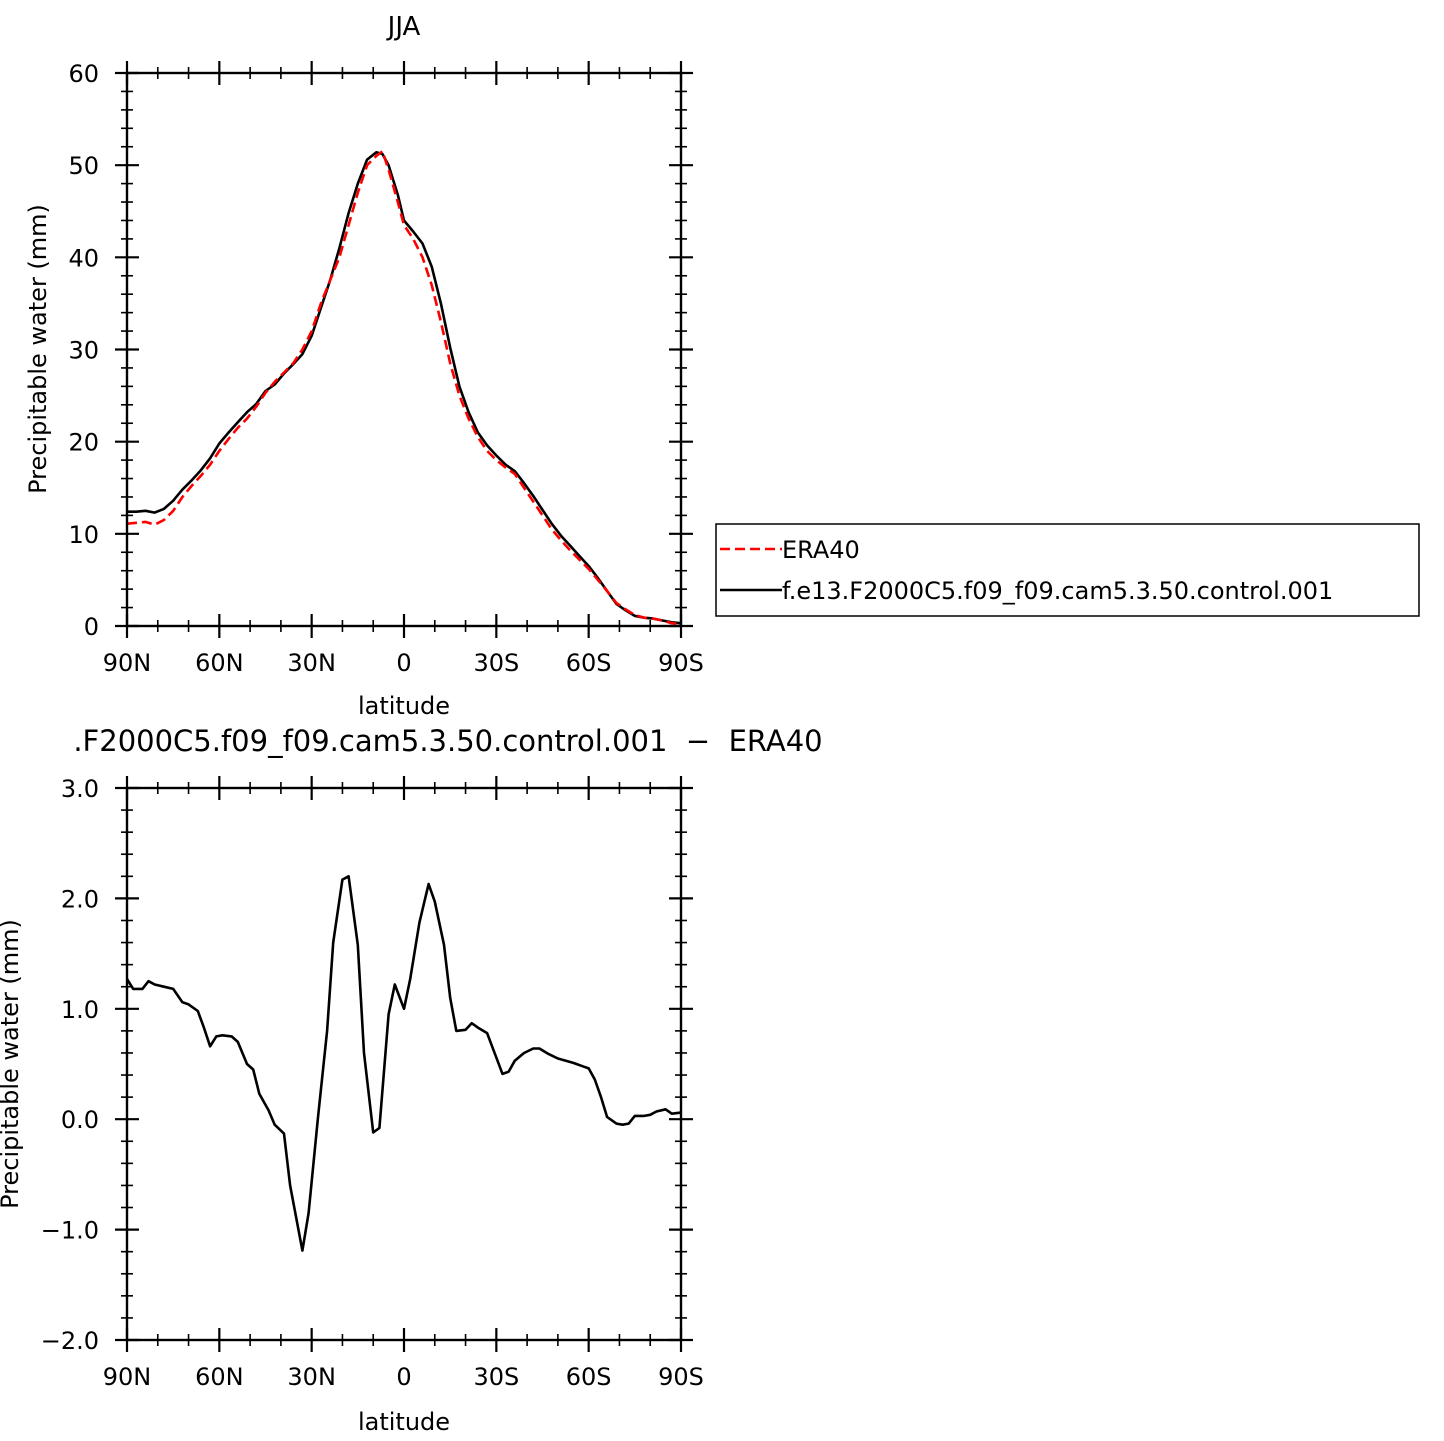 This screenshot has width=1444, height=1441. I want to click on bottom-plot-frame, so click(404, 1064).